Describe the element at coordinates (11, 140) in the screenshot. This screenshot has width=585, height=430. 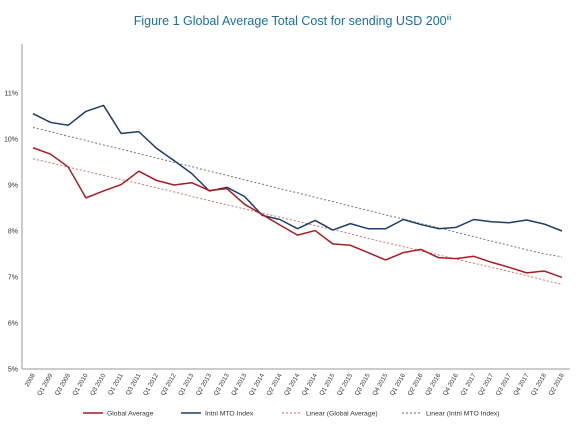
I see `y-tick-label: 10%` at that location.